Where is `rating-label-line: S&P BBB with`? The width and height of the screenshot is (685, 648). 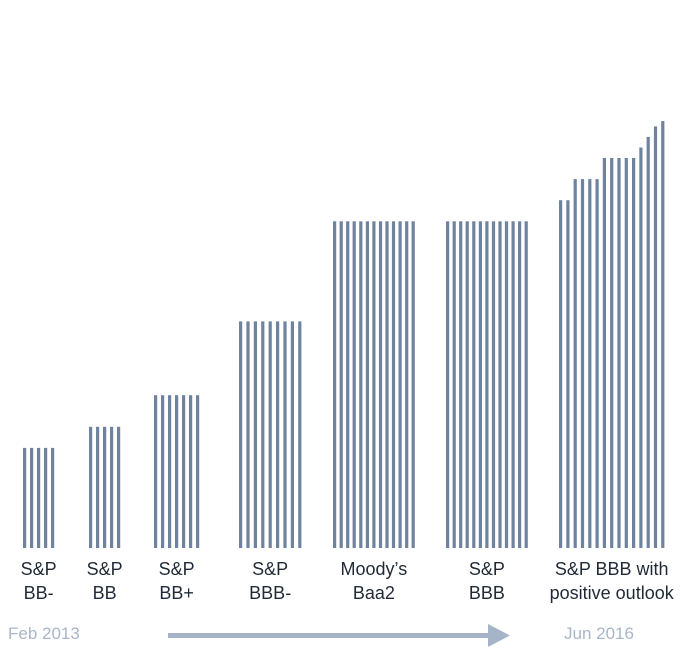 rating-label-line: S&P BBB with is located at coordinates (611, 569).